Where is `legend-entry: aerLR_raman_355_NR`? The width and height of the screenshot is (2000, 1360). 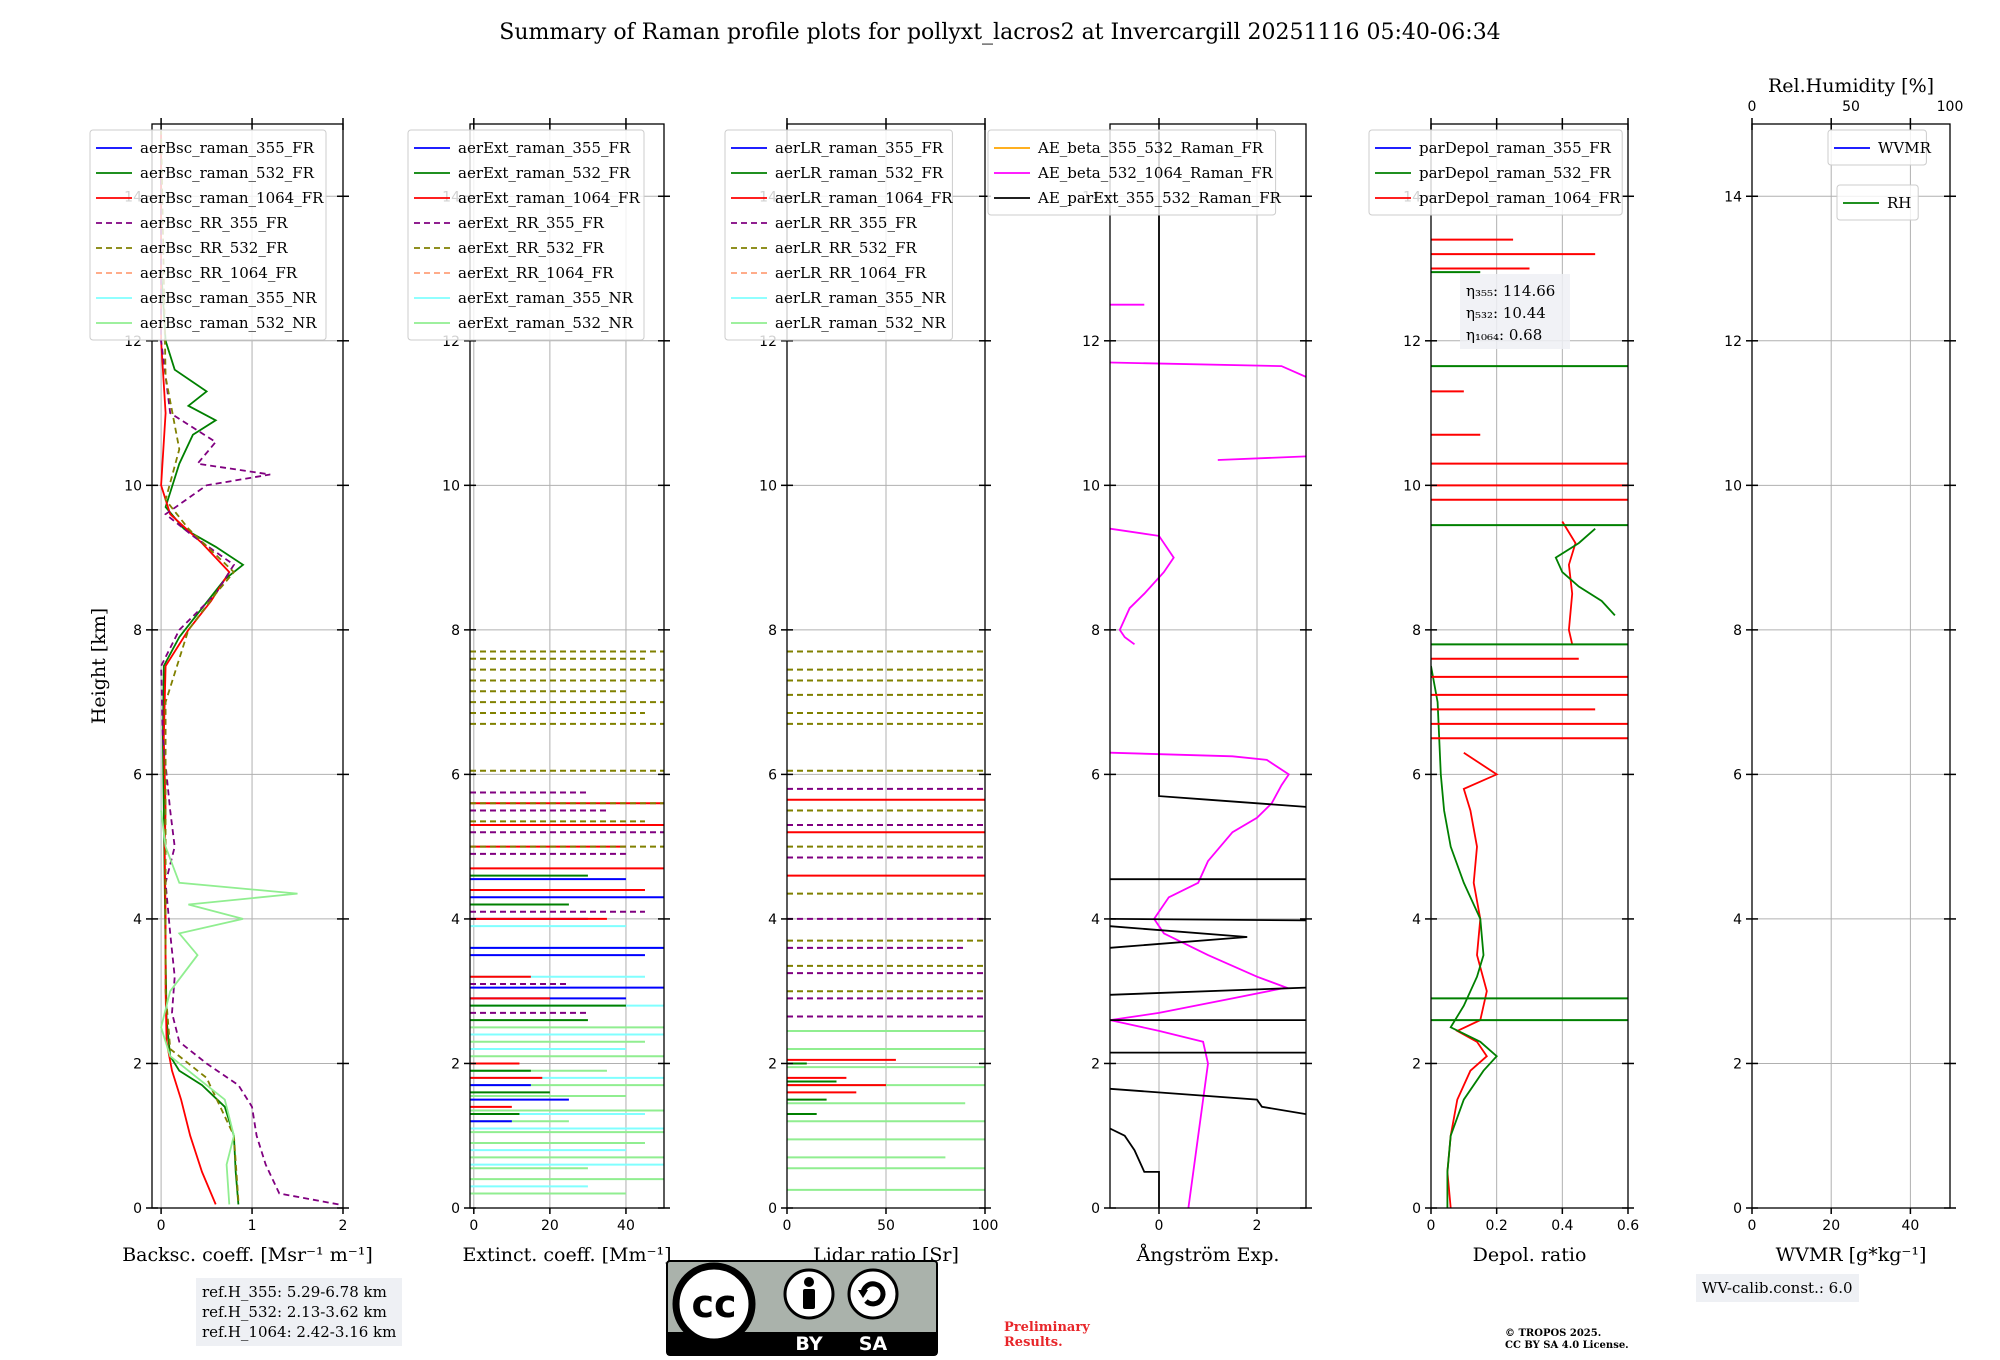
legend-entry: aerLR_raman_355_NR is located at coordinates (860, 298).